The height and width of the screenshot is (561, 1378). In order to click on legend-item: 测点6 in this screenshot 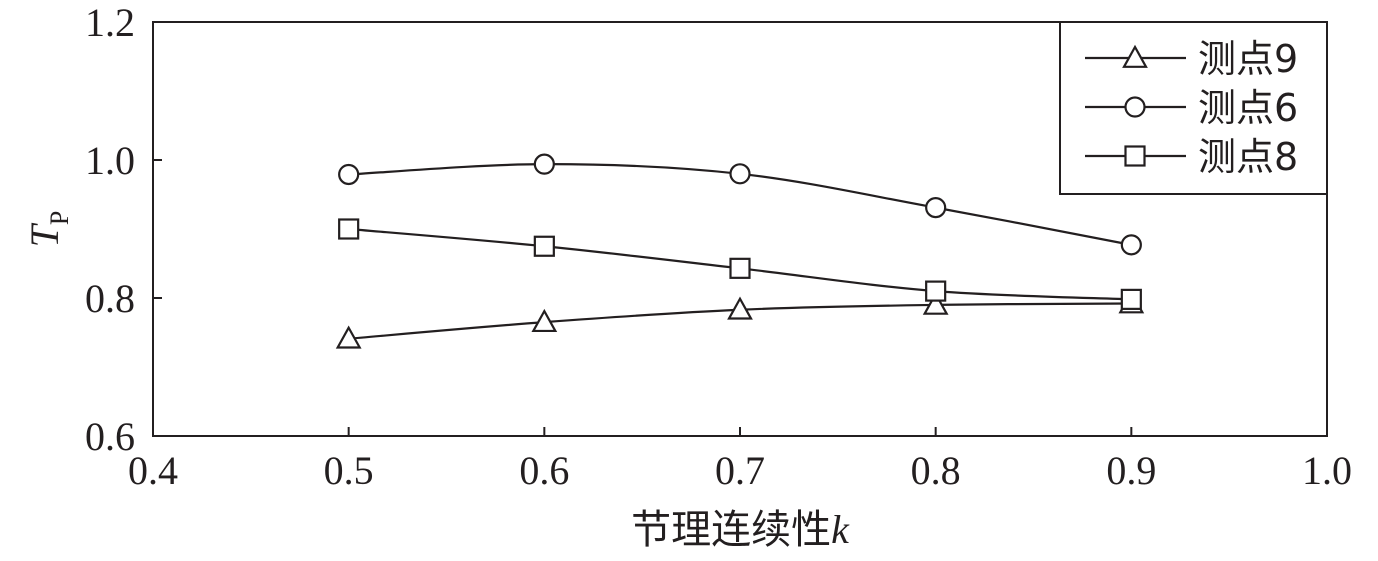, I will do `click(1191, 108)`.